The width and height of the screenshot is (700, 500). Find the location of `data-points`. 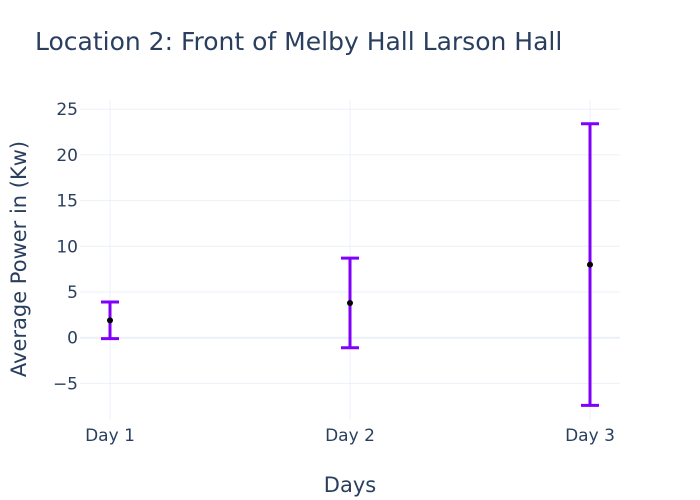

data-points is located at coordinates (350, 292).